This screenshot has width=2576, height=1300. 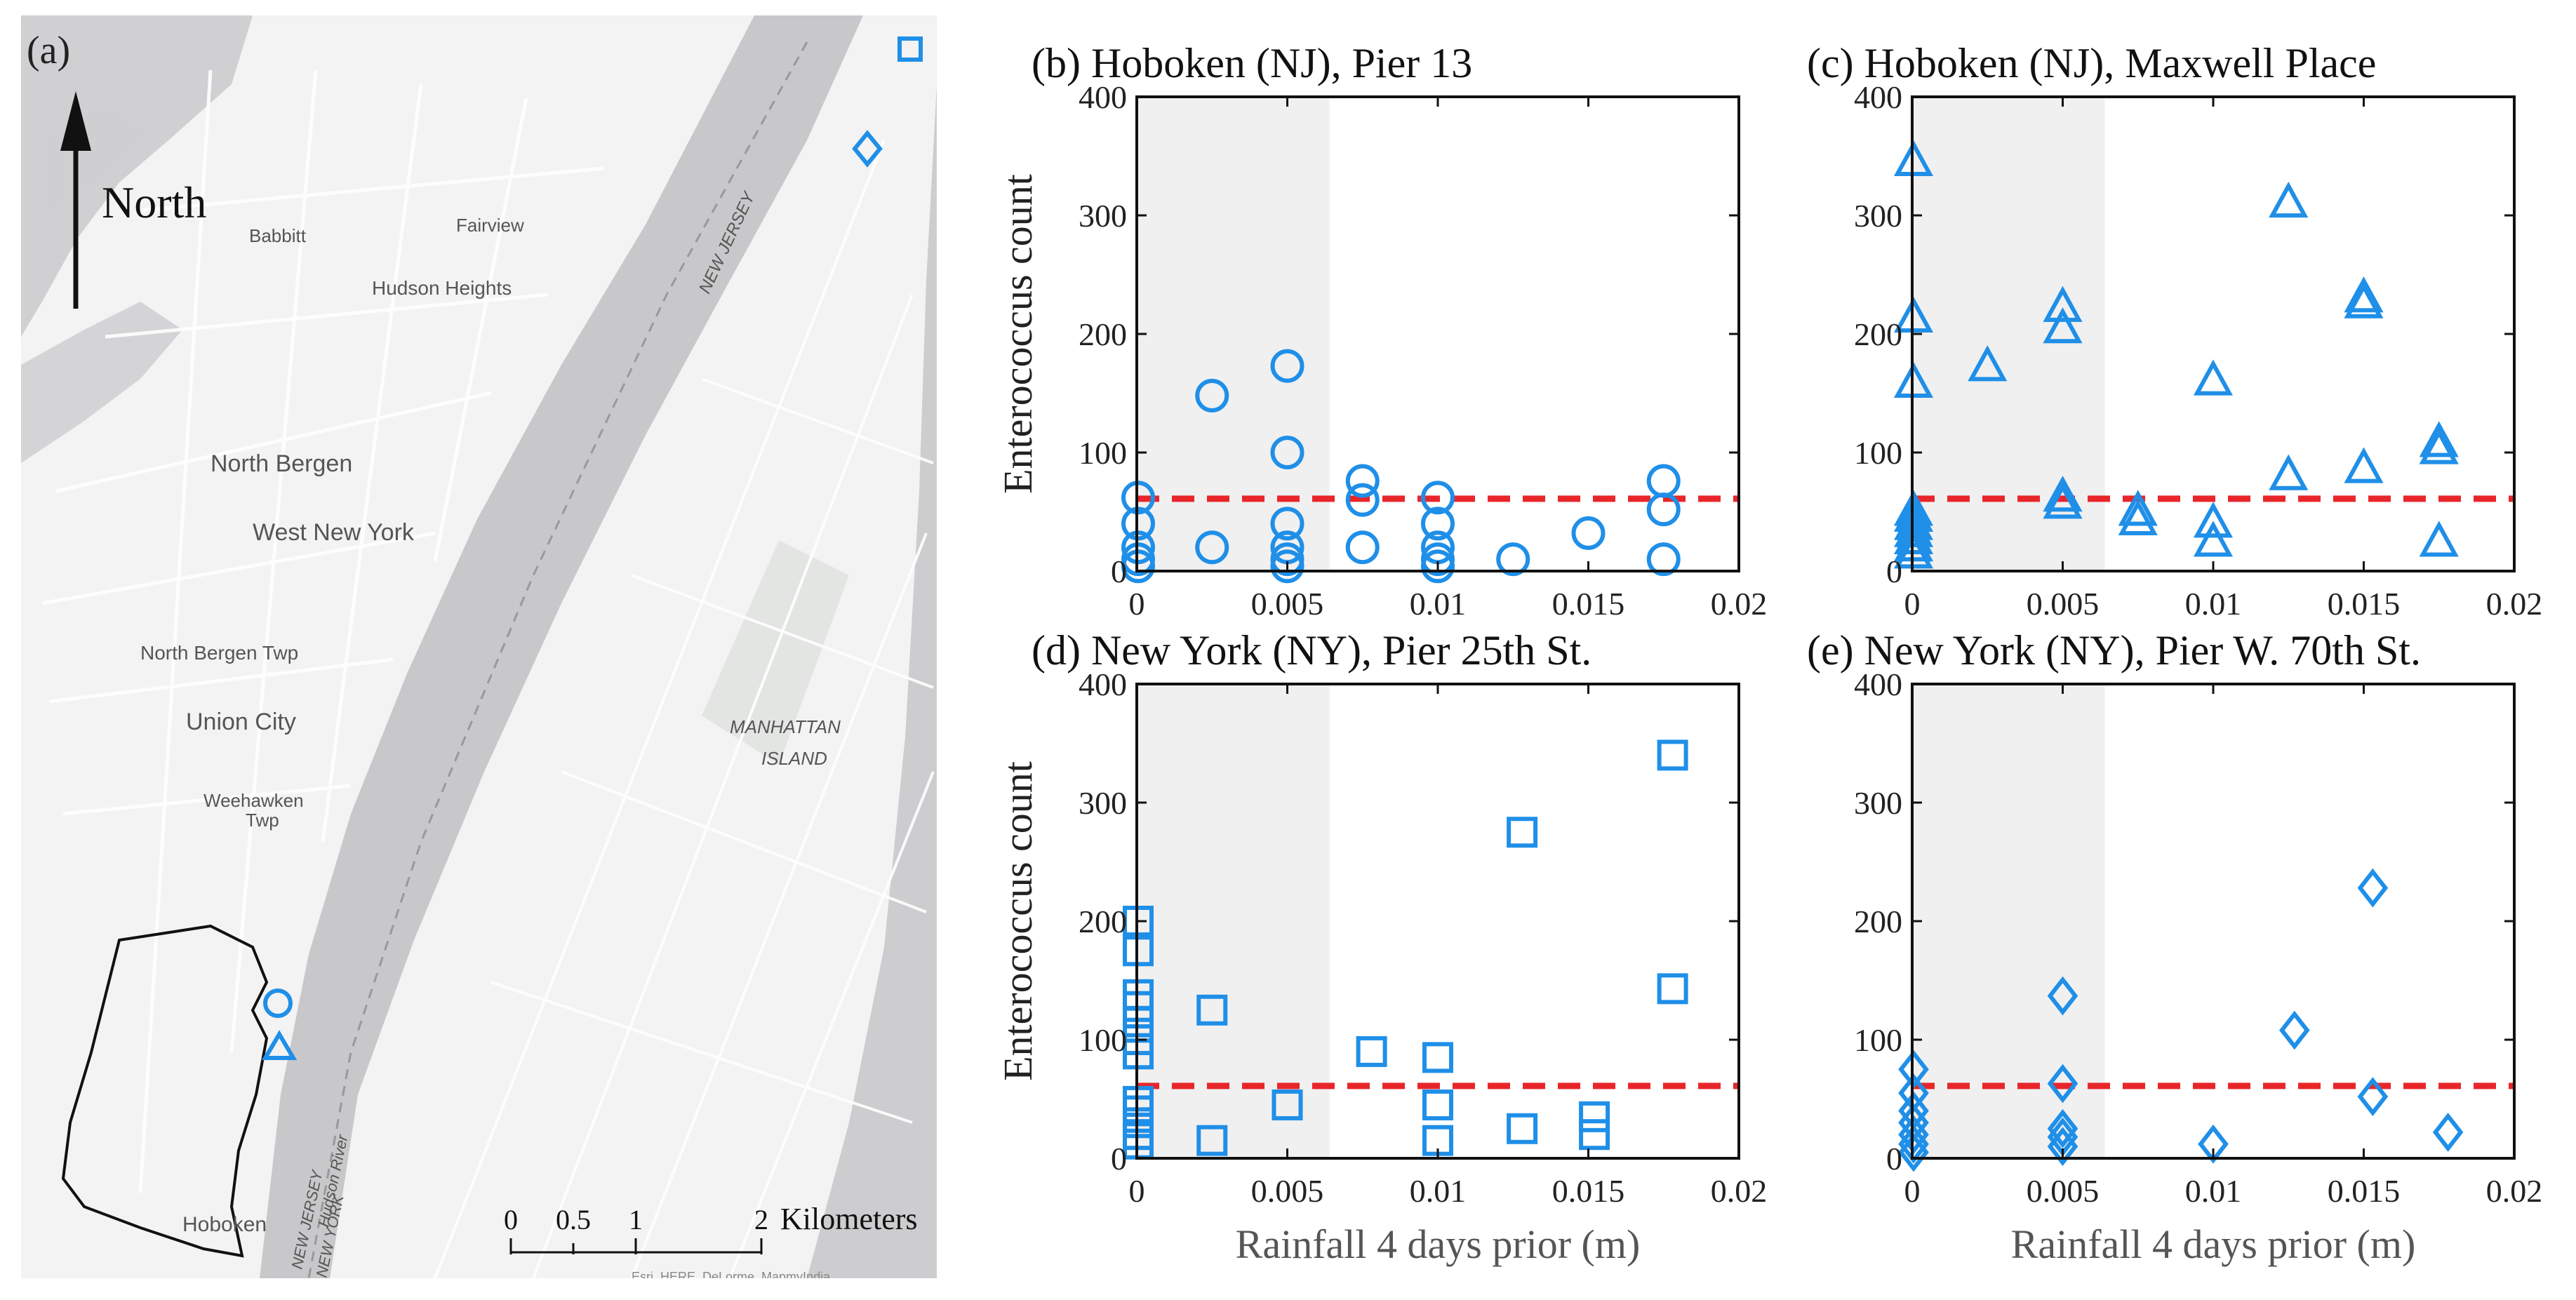 I want to click on north-arrow: North, so click(x=133, y=200).